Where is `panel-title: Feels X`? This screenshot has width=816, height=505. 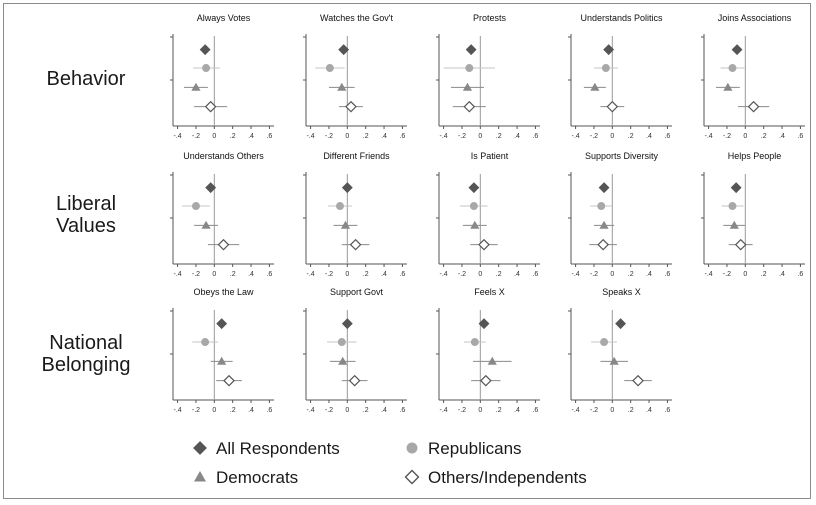 panel-title: Feels X is located at coordinates (489, 292).